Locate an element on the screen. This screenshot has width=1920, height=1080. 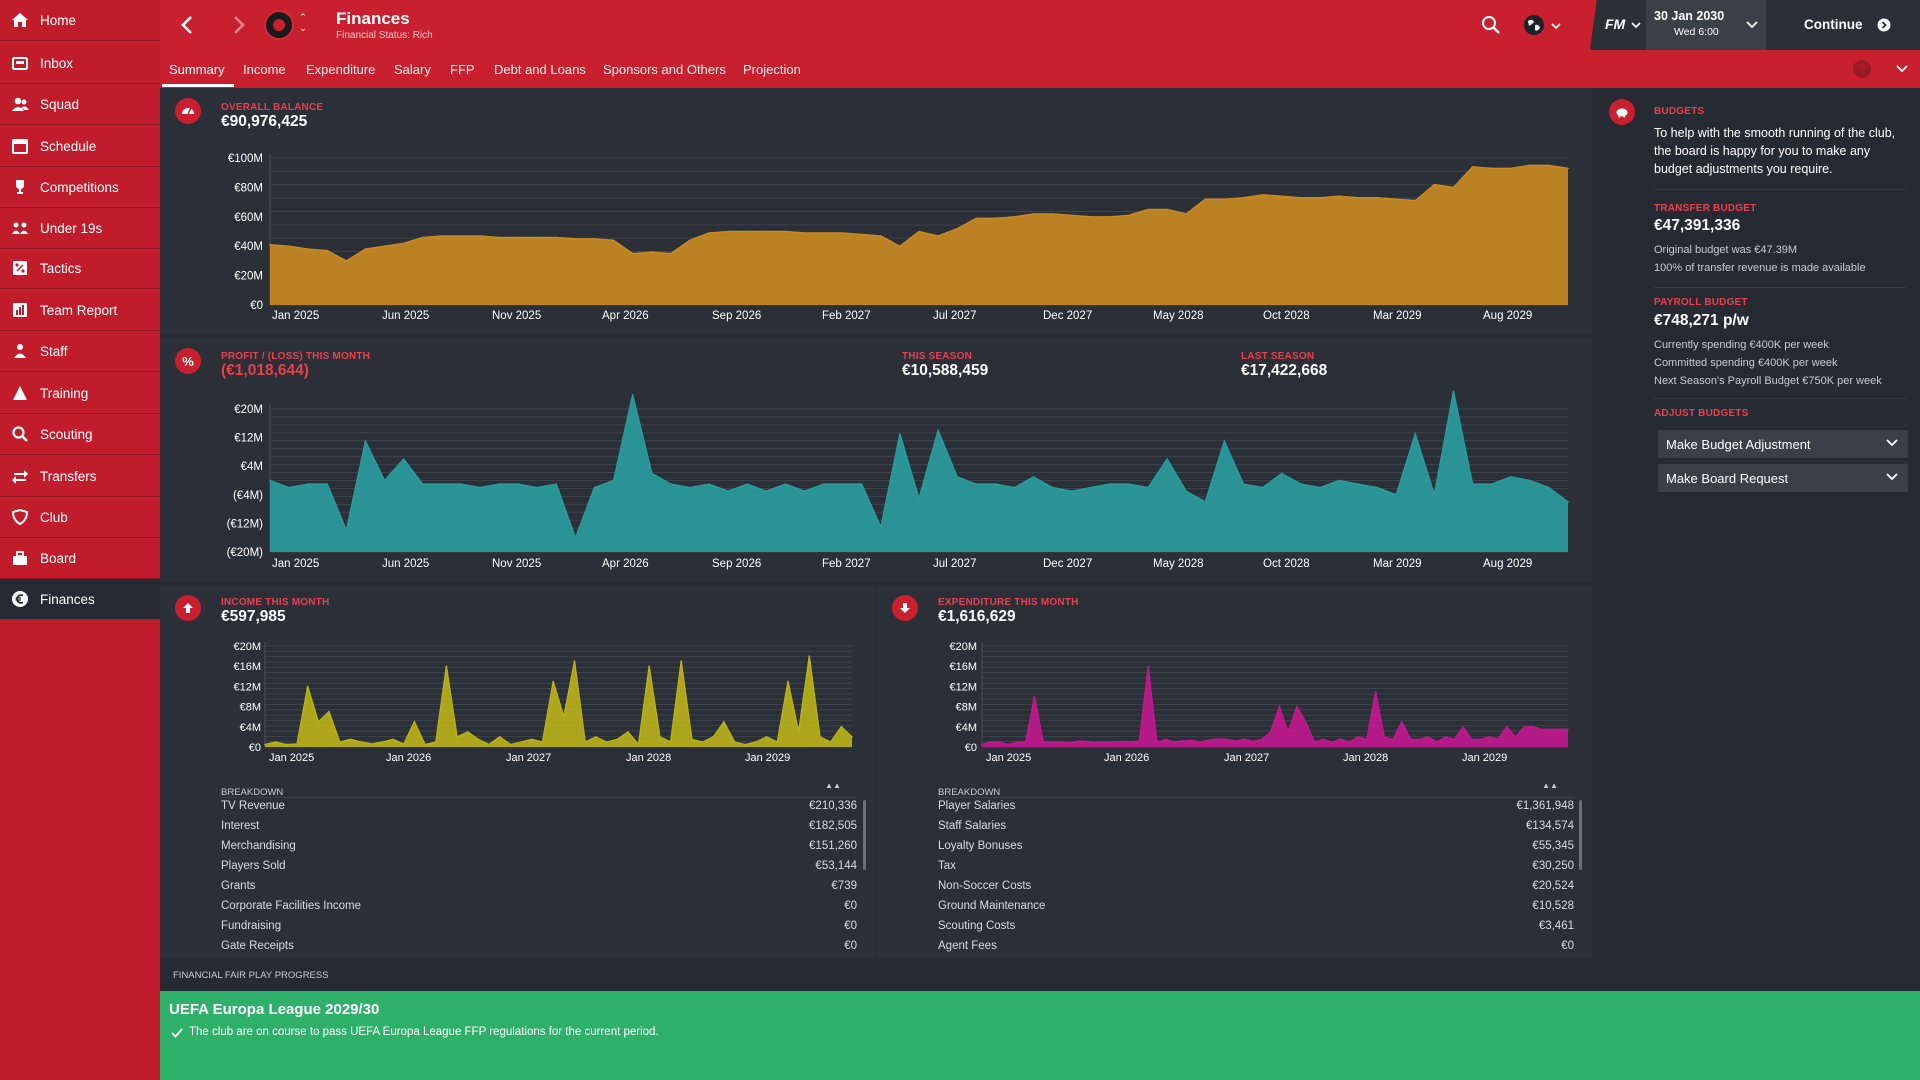
profit-x-tick-label: Dec 2027 is located at coordinates (1067, 564).